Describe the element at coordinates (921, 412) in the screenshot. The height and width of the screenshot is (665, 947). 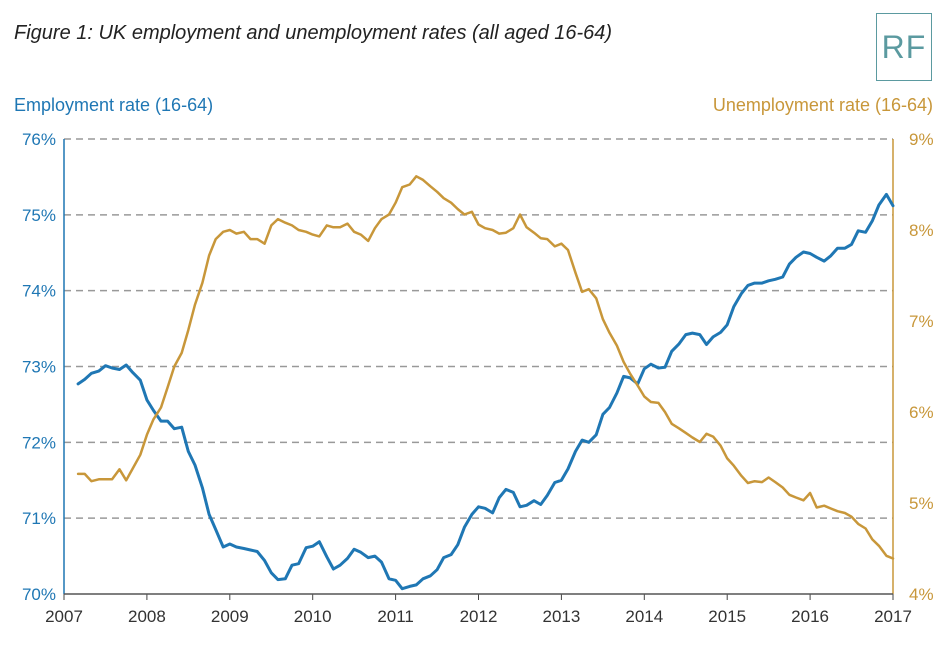
I see `right-tick-label: 6%` at that location.